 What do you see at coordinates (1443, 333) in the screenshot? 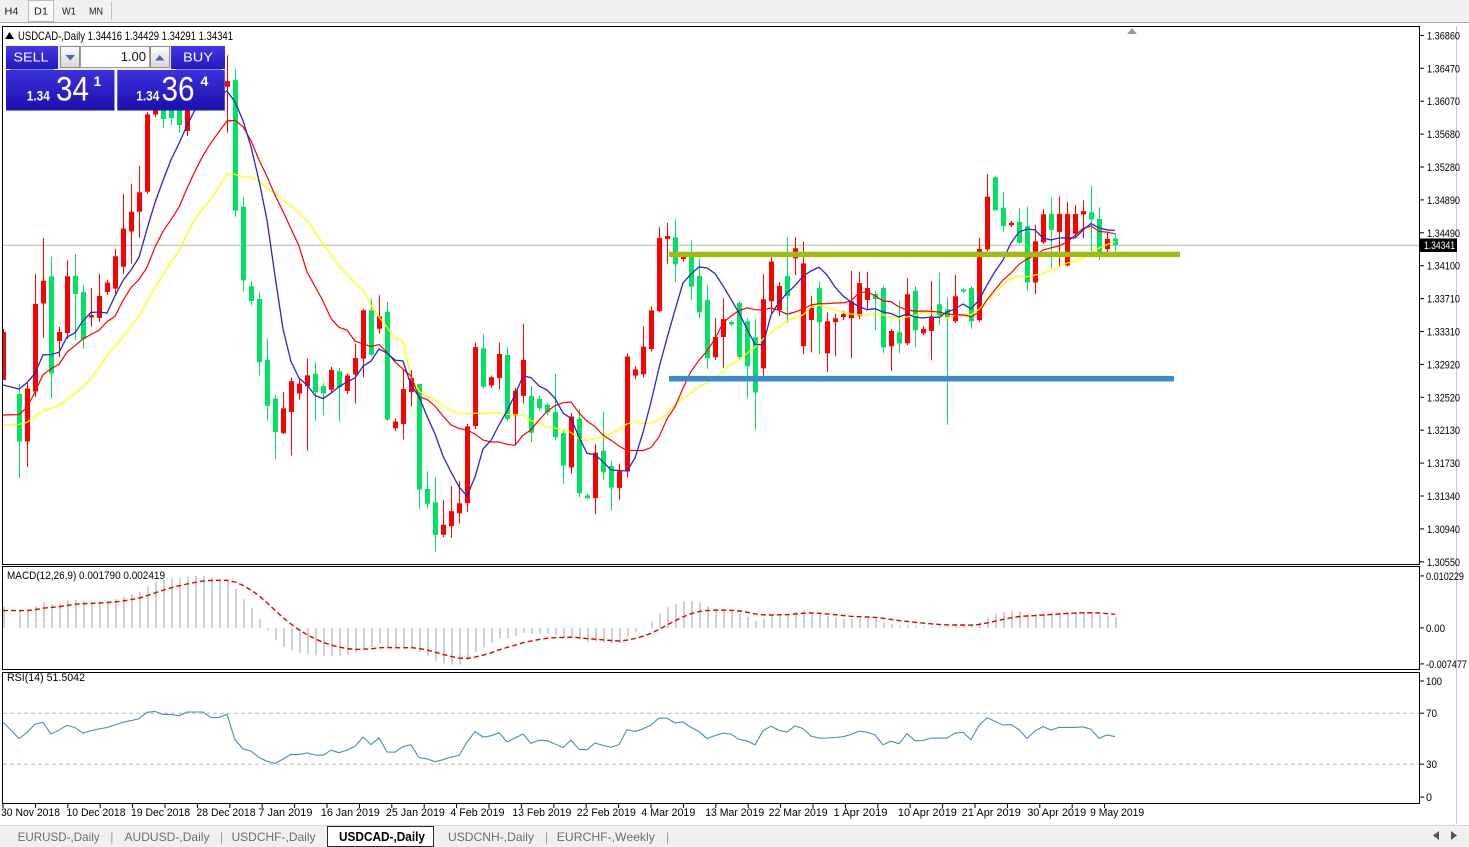
I see `svg-text: 1.33310` at bounding box center [1443, 333].